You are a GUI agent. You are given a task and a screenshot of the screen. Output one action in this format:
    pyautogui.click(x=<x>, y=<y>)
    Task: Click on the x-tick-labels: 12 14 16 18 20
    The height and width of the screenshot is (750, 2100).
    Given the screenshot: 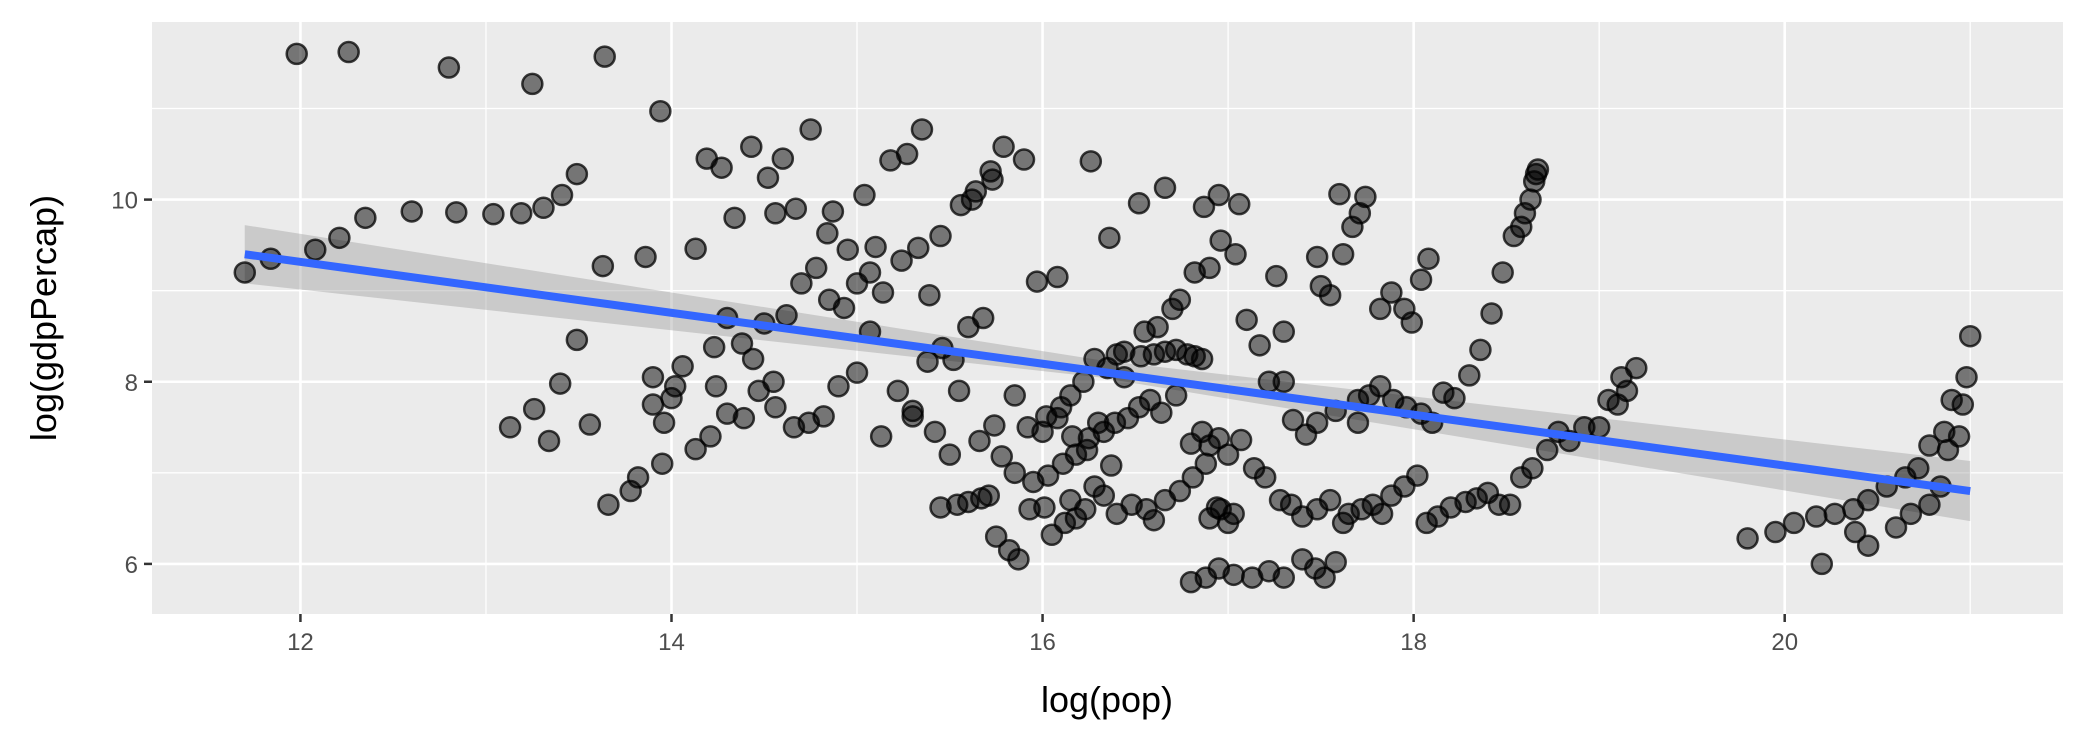 What is the action you would take?
    pyautogui.click(x=1042, y=642)
    